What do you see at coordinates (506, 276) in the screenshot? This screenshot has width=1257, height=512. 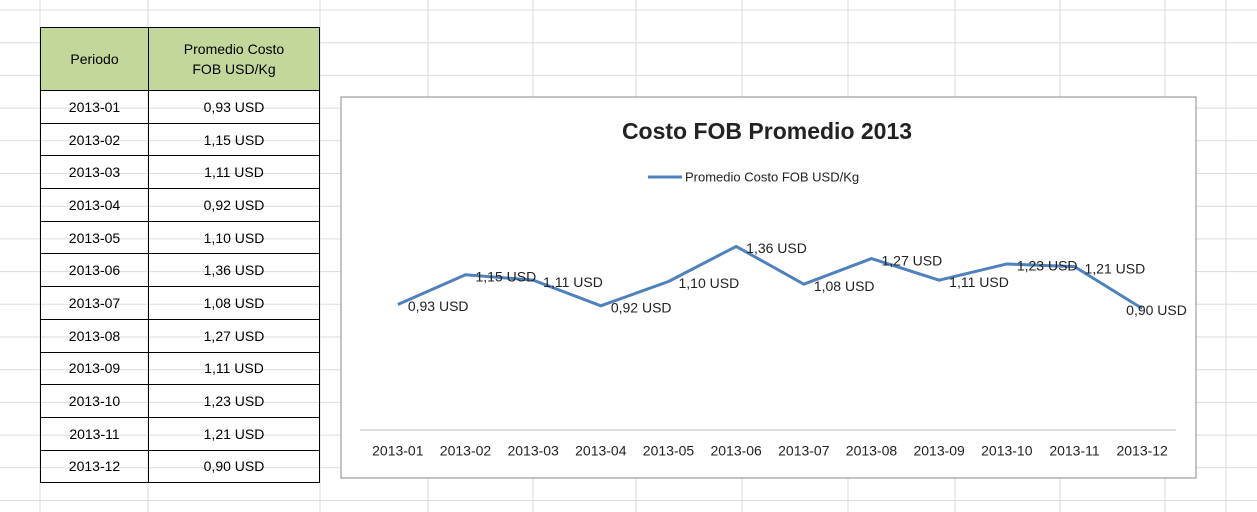 I see `data-label: 1,15 USD` at bounding box center [506, 276].